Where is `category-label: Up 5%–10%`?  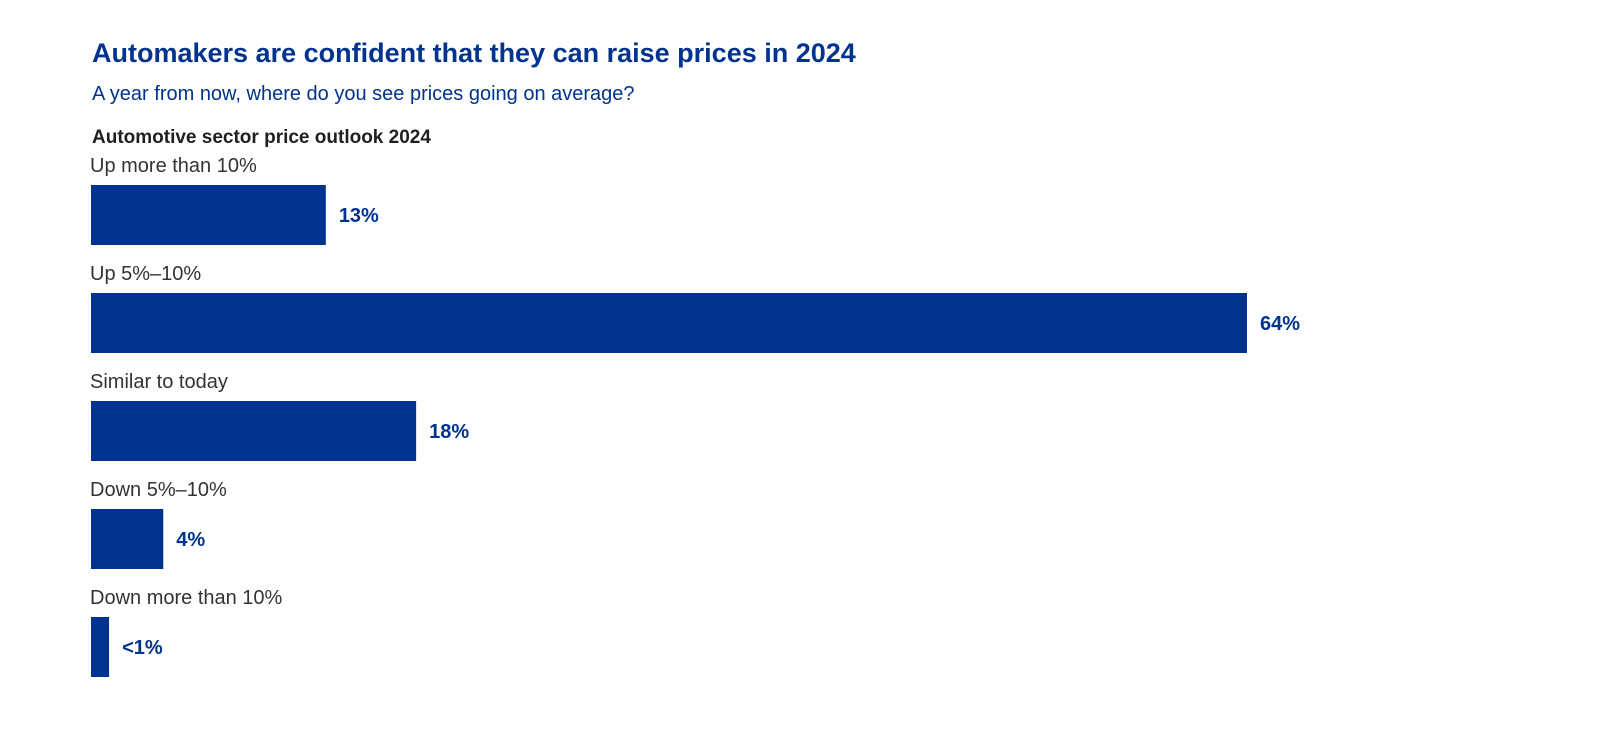
category-label: Up 5%–10% is located at coordinates (145, 274).